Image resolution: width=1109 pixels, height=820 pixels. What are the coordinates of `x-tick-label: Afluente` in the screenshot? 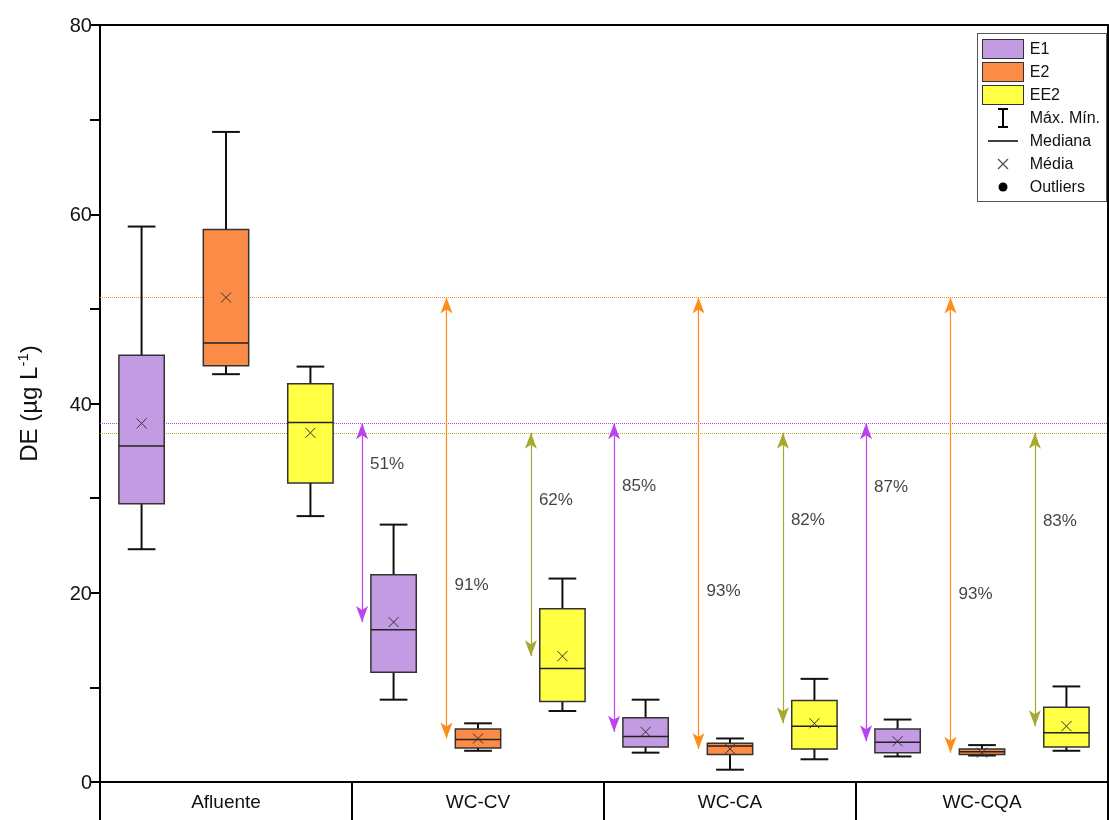 It's located at (226, 801).